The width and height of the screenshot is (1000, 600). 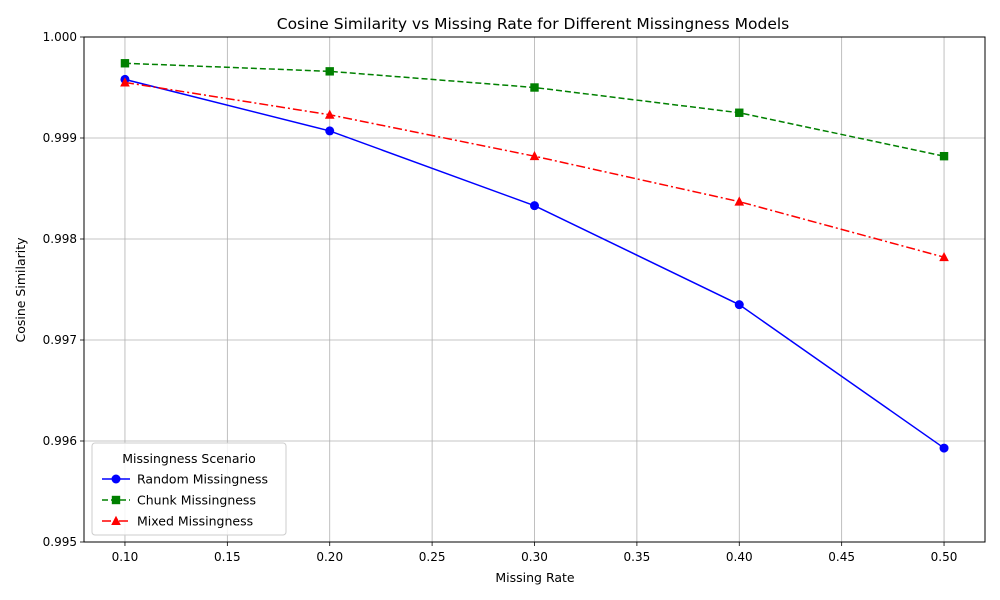 I want to click on x-tick-label: 0.20, so click(x=329, y=557).